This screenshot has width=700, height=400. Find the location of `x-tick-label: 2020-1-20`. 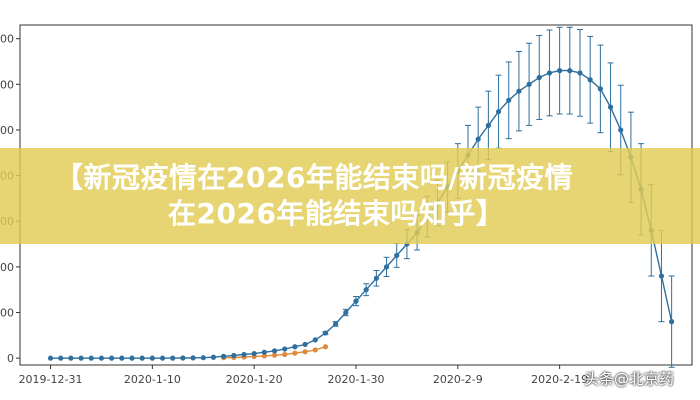

x-tick-label: 2020-1-20 is located at coordinates (254, 379).